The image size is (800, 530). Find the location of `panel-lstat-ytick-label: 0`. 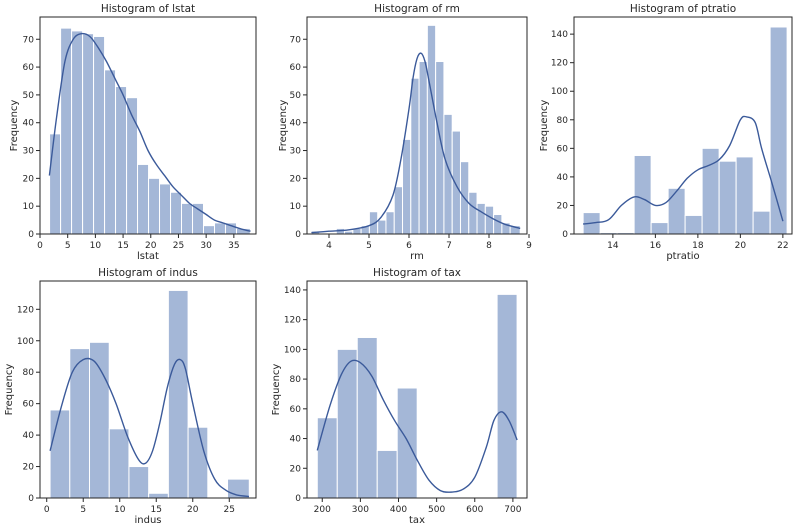

panel-lstat-ytick-label: 0 is located at coordinates (31, 235).